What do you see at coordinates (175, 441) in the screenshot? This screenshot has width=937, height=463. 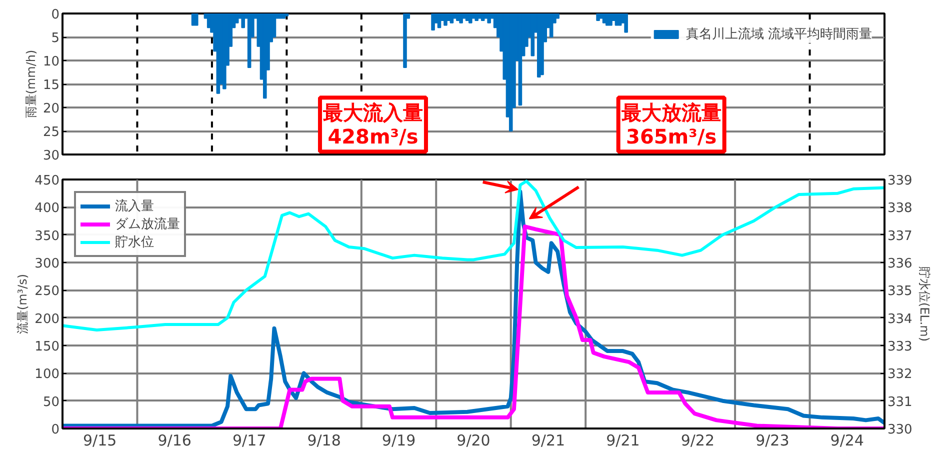 I see `x-tick-label: 9/16` at bounding box center [175, 441].